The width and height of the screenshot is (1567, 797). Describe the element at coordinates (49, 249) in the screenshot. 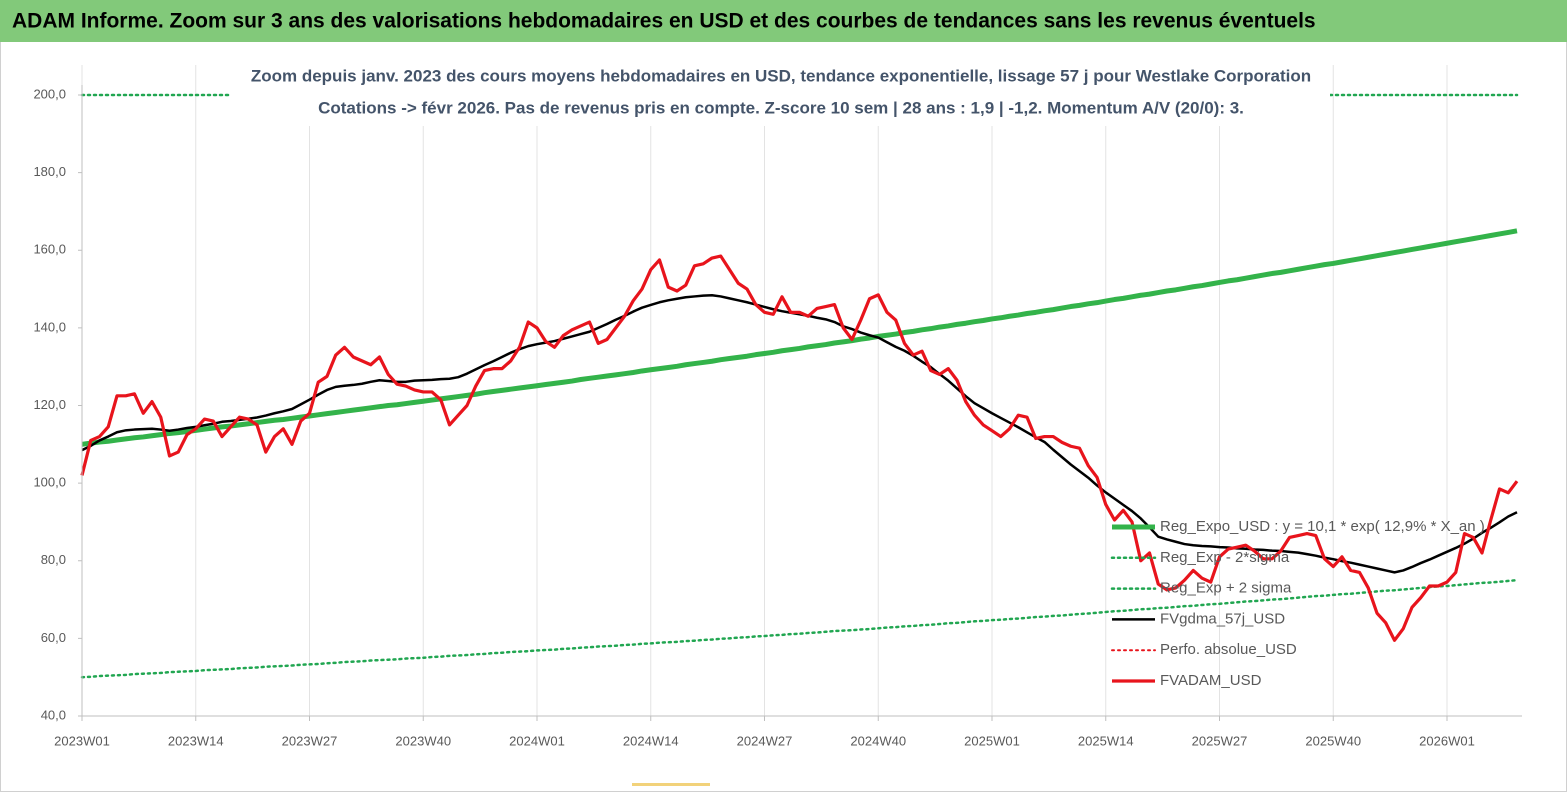

I see `y-tick-label: 160,0` at that location.